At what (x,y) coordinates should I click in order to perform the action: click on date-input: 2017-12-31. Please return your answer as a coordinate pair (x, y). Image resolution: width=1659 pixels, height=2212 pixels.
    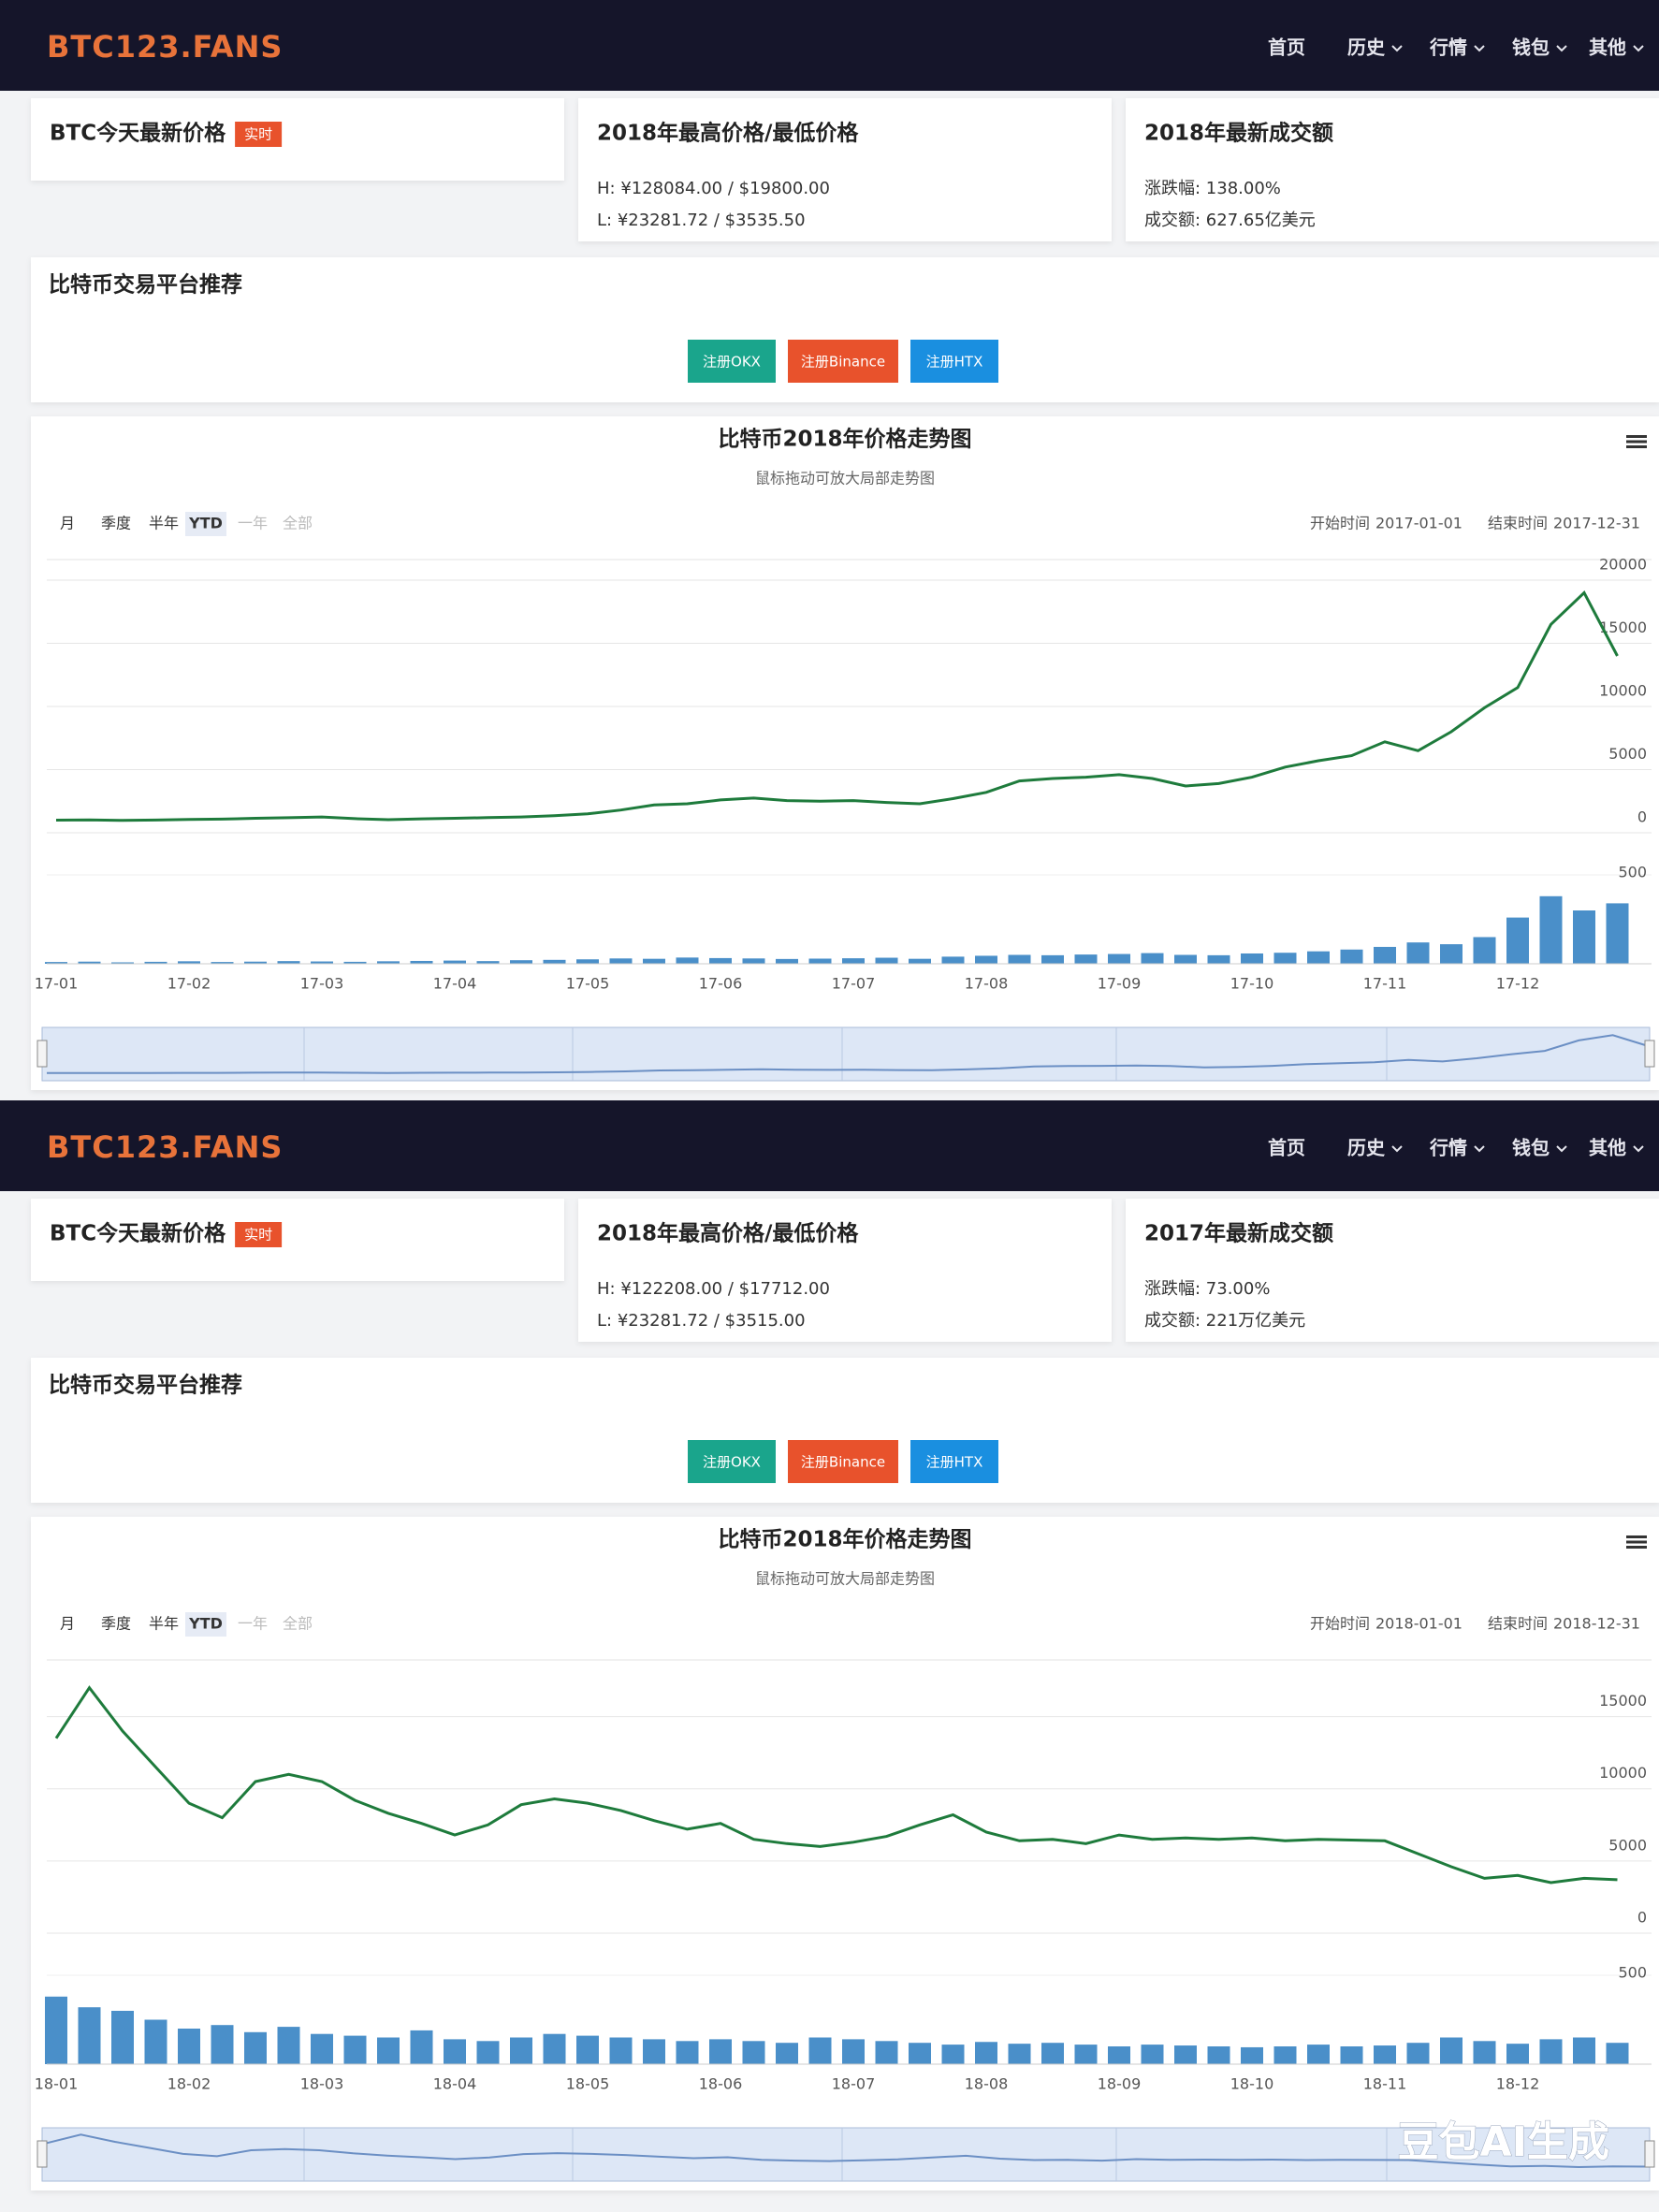
    Looking at the image, I should click on (1596, 523).